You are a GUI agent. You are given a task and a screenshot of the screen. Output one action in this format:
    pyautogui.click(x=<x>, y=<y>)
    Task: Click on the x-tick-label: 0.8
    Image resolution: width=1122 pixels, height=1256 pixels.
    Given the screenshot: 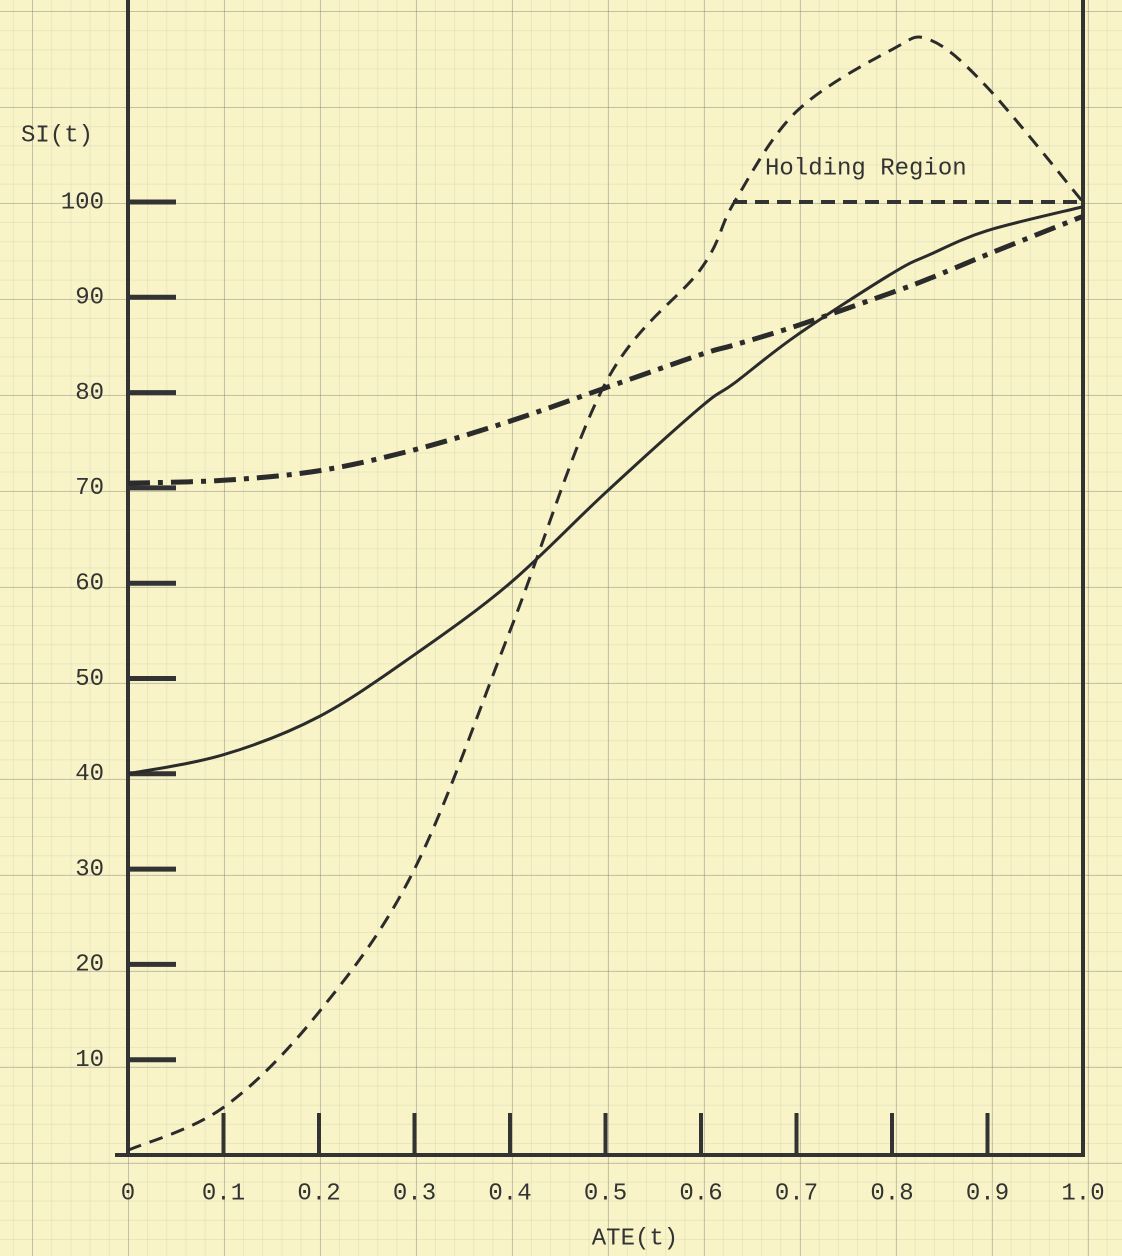 What is the action you would take?
    pyautogui.click(x=891, y=1193)
    